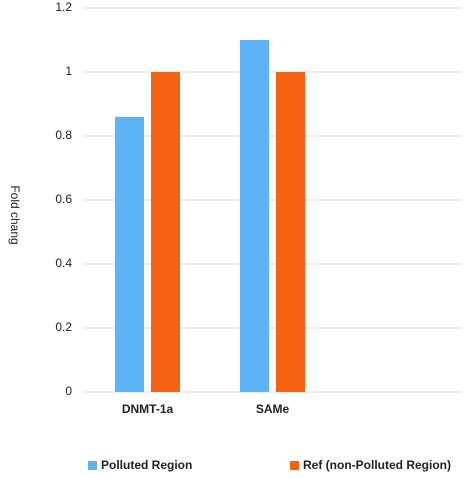 This screenshot has height=478, width=474. I want to click on y-tick-label: 0.8, so click(63, 135).